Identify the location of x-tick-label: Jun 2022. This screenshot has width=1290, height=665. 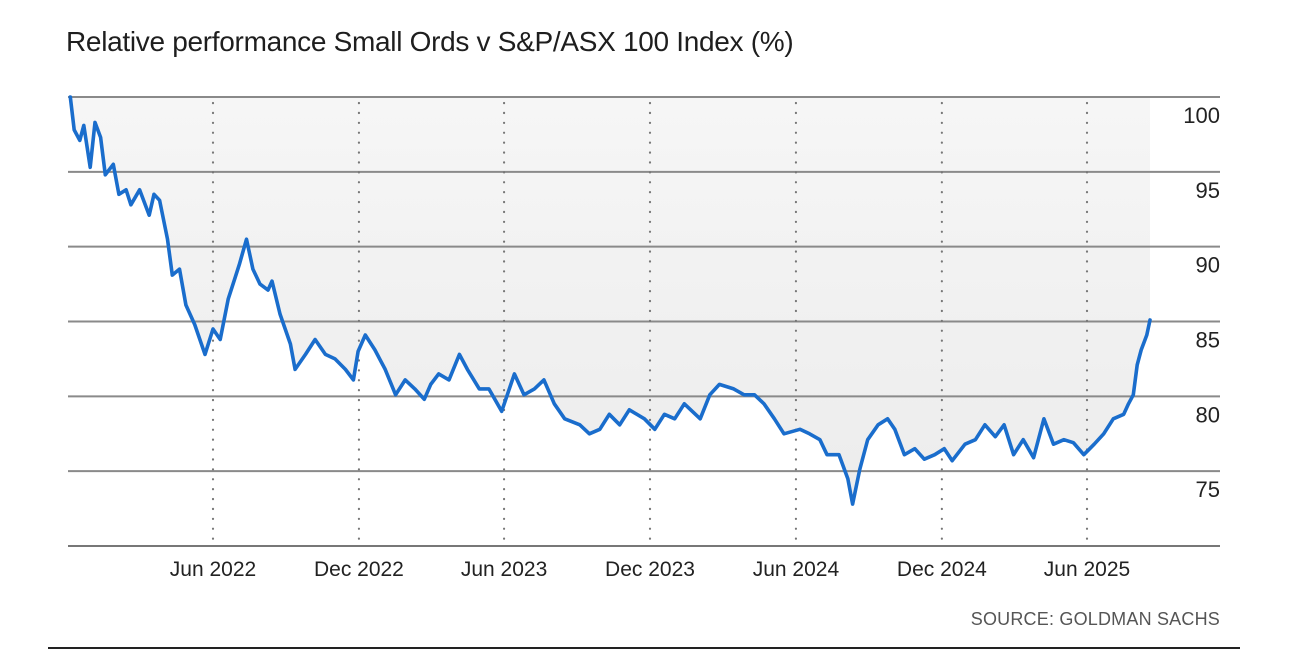
(213, 569).